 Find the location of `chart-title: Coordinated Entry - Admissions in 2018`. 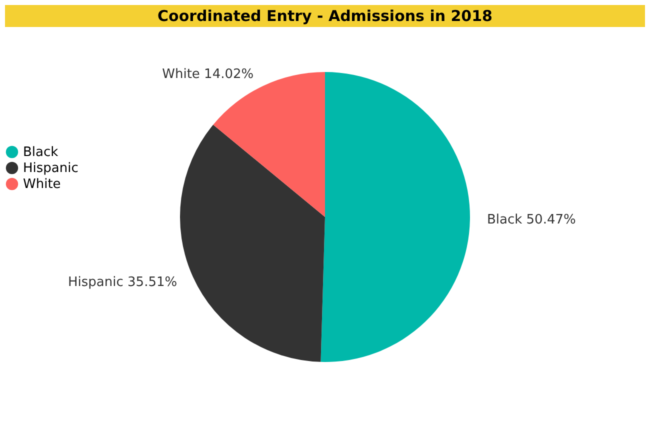

chart-title: Coordinated Entry - Admissions in 2018 is located at coordinates (325, 16).